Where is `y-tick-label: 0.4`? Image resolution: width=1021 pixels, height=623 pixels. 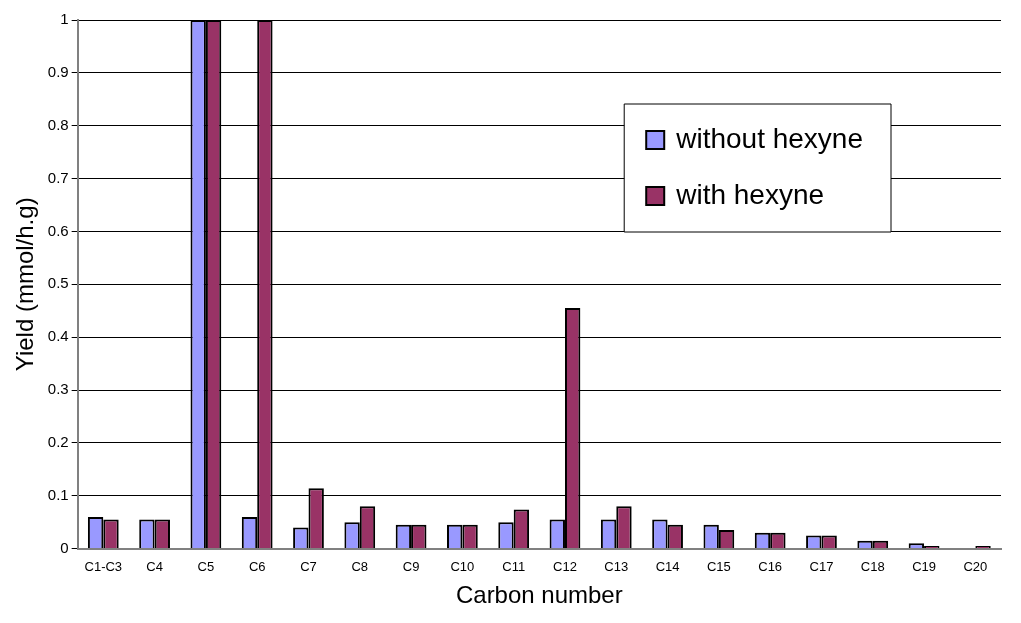
y-tick-label: 0.4 is located at coordinates (58, 336).